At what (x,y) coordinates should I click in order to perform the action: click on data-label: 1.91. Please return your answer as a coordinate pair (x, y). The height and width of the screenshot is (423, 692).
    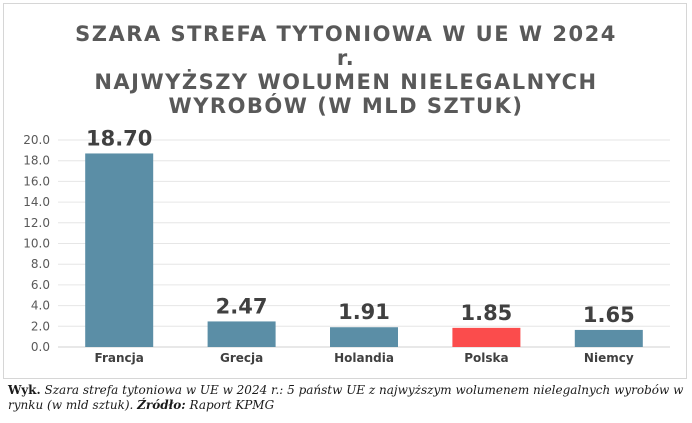
    Looking at the image, I should click on (364, 312).